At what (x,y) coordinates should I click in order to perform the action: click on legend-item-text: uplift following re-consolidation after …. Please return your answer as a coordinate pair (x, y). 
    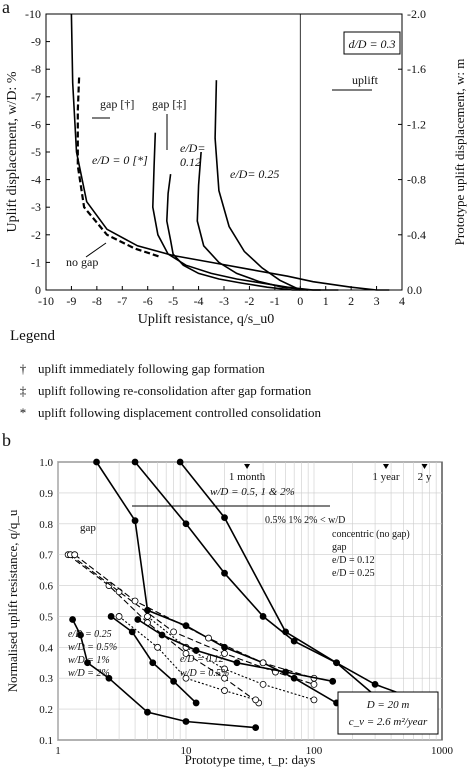
    Looking at the image, I should click on (175, 390).